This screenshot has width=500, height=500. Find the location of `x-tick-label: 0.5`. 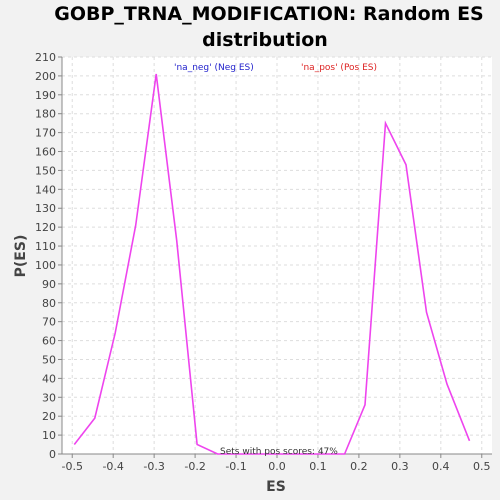

x-tick-label: 0.5 is located at coordinates (482, 466).